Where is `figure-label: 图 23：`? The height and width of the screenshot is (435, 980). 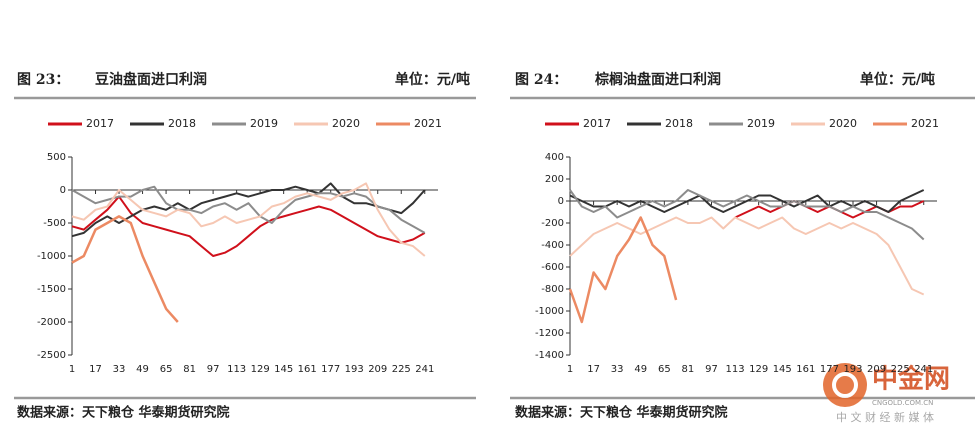
figure-label: 图 23： is located at coordinates (43, 80).